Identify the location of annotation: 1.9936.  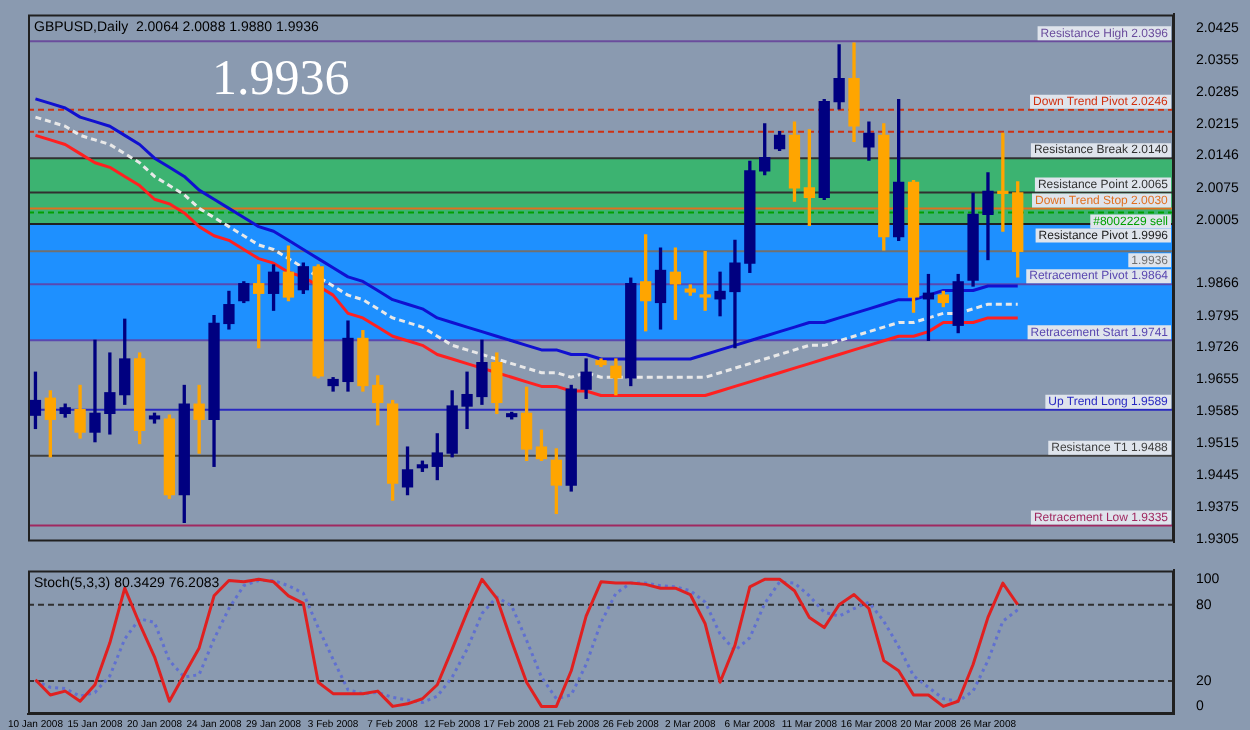
(281, 78).